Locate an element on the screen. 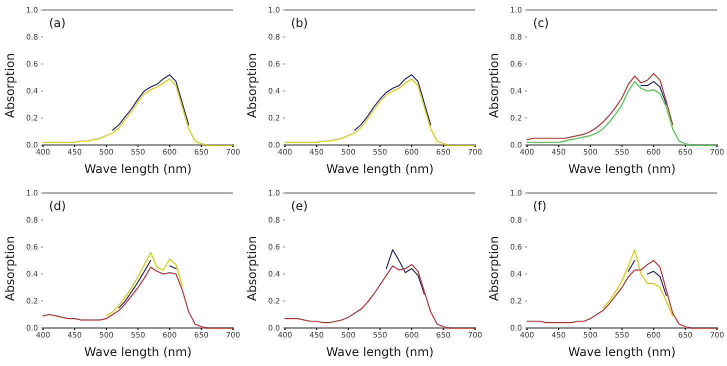 This screenshot has height=366, width=727. annotation: (d) is located at coordinates (57, 206).